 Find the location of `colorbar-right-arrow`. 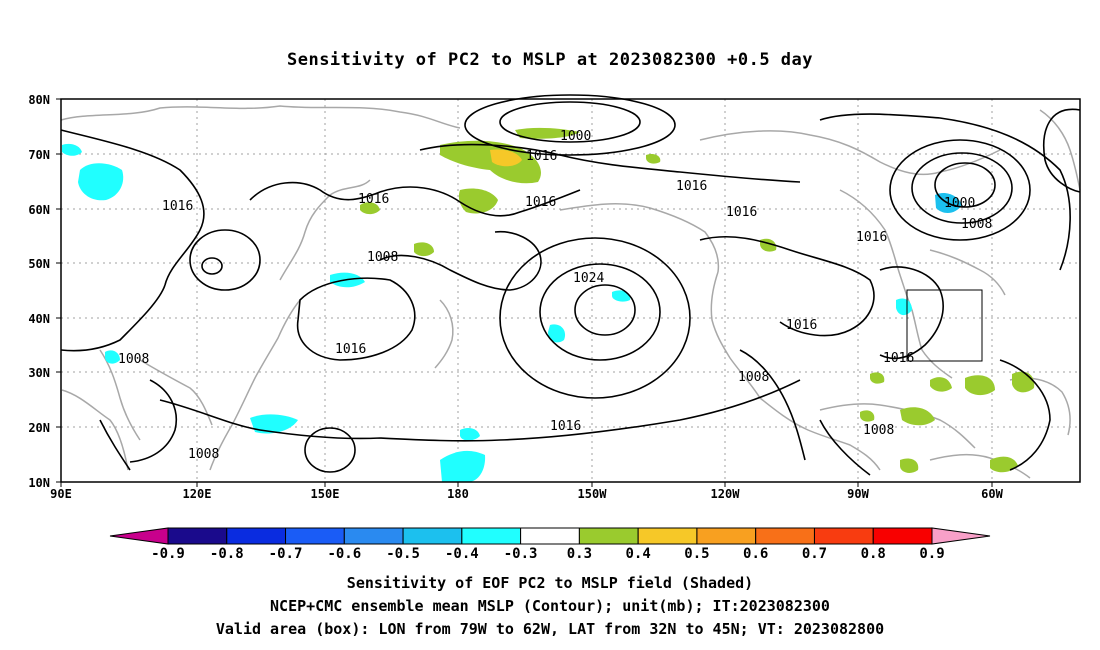

colorbar-right-arrow is located at coordinates (961, 536).